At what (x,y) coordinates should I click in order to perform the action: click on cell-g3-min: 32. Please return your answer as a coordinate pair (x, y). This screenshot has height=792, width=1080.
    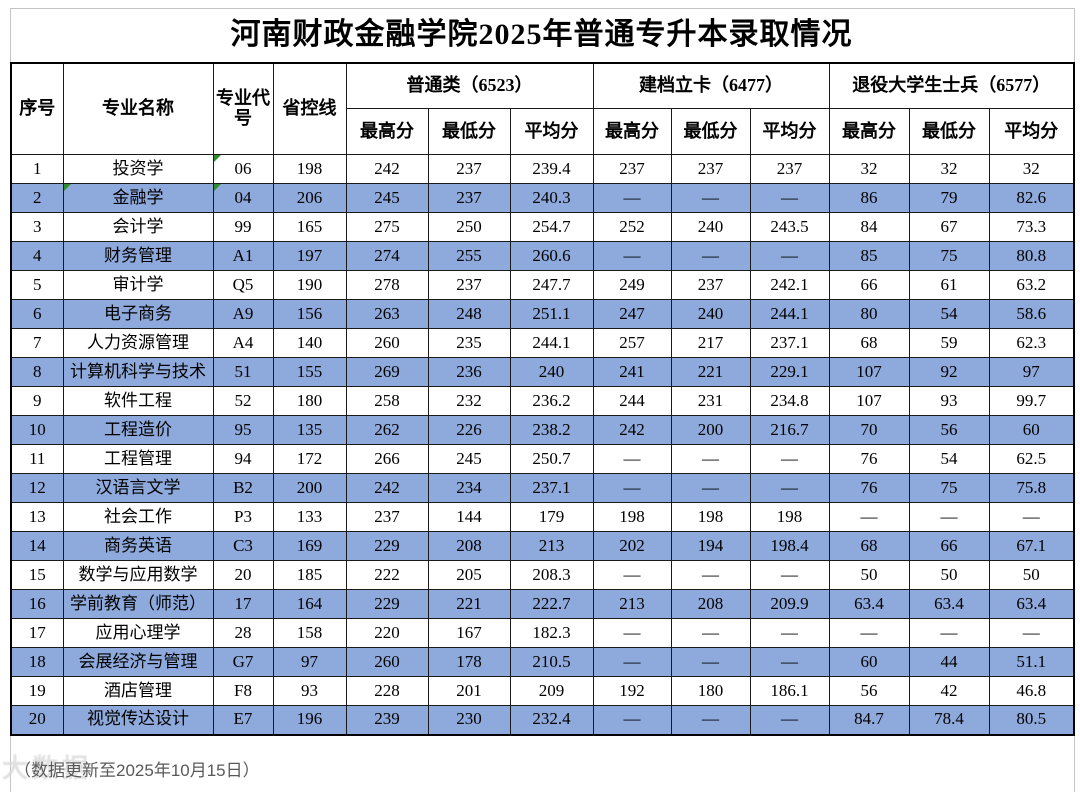
    Looking at the image, I should click on (949, 169).